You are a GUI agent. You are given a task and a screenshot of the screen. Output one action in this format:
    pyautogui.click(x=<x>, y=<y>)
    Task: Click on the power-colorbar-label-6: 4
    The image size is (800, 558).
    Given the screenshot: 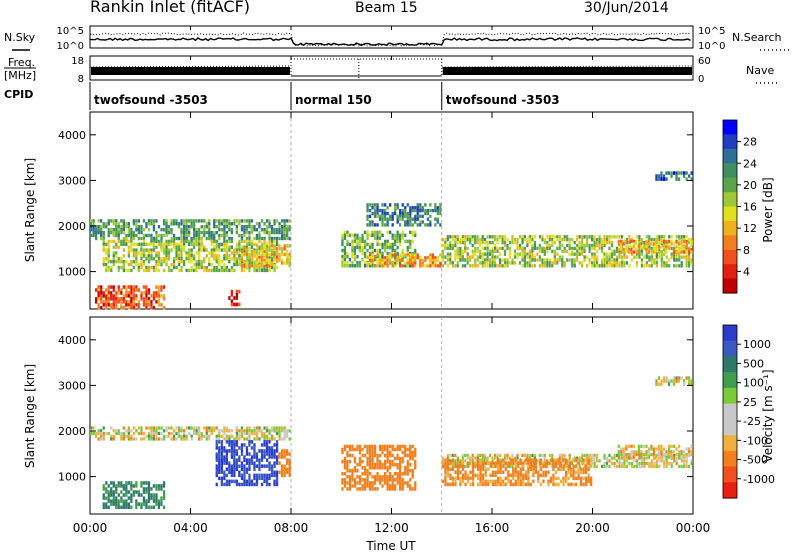 What is the action you would take?
    pyautogui.click(x=746, y=271)
    